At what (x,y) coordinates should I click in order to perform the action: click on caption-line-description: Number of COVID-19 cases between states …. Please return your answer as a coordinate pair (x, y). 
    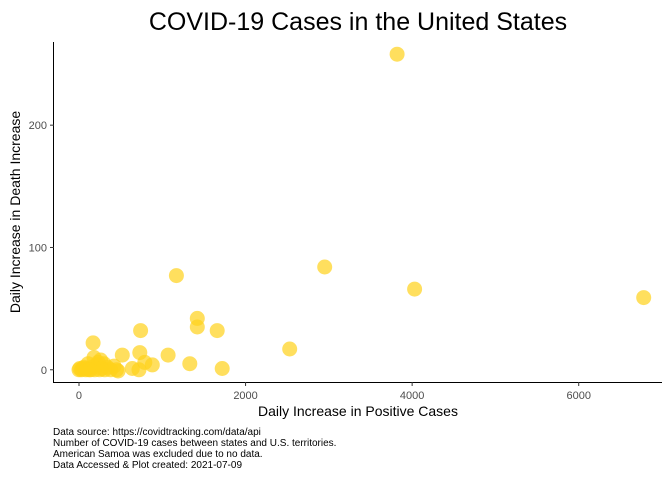
    Looking at the image, I should click on (195, 443).